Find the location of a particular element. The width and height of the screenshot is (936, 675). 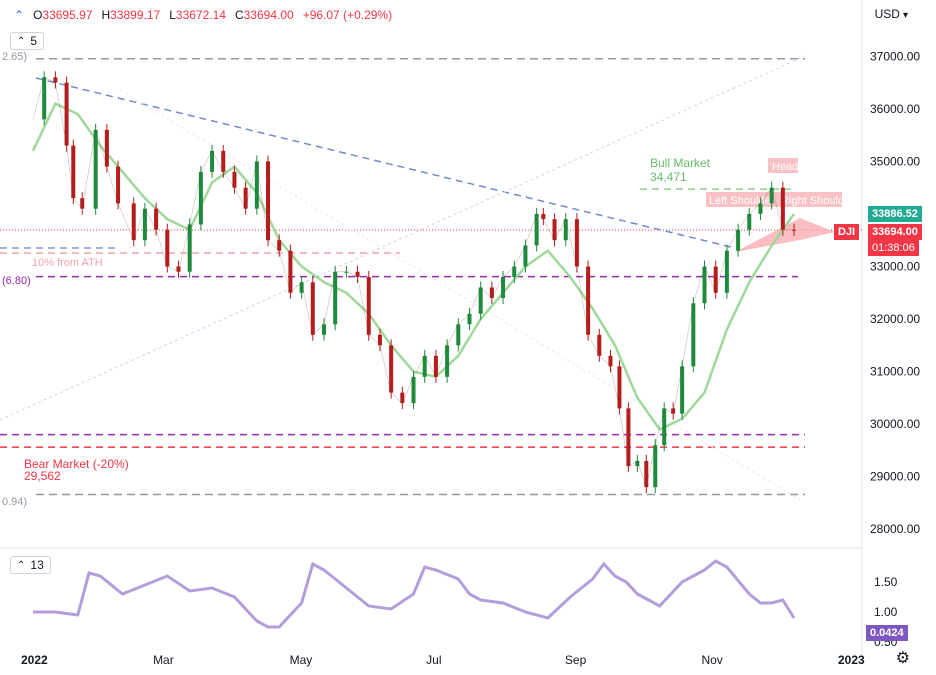

lower-indicator-chip: ⌃ 13 is located at coordinates (30, 565).